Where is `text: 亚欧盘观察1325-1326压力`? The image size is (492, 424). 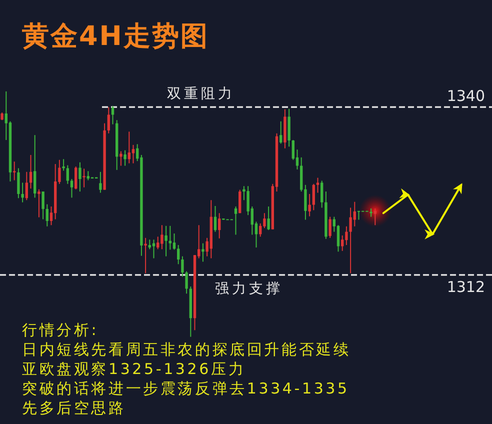 text: 亚欧盘观察1325-1326压力 is located at coordinates (134, 369).